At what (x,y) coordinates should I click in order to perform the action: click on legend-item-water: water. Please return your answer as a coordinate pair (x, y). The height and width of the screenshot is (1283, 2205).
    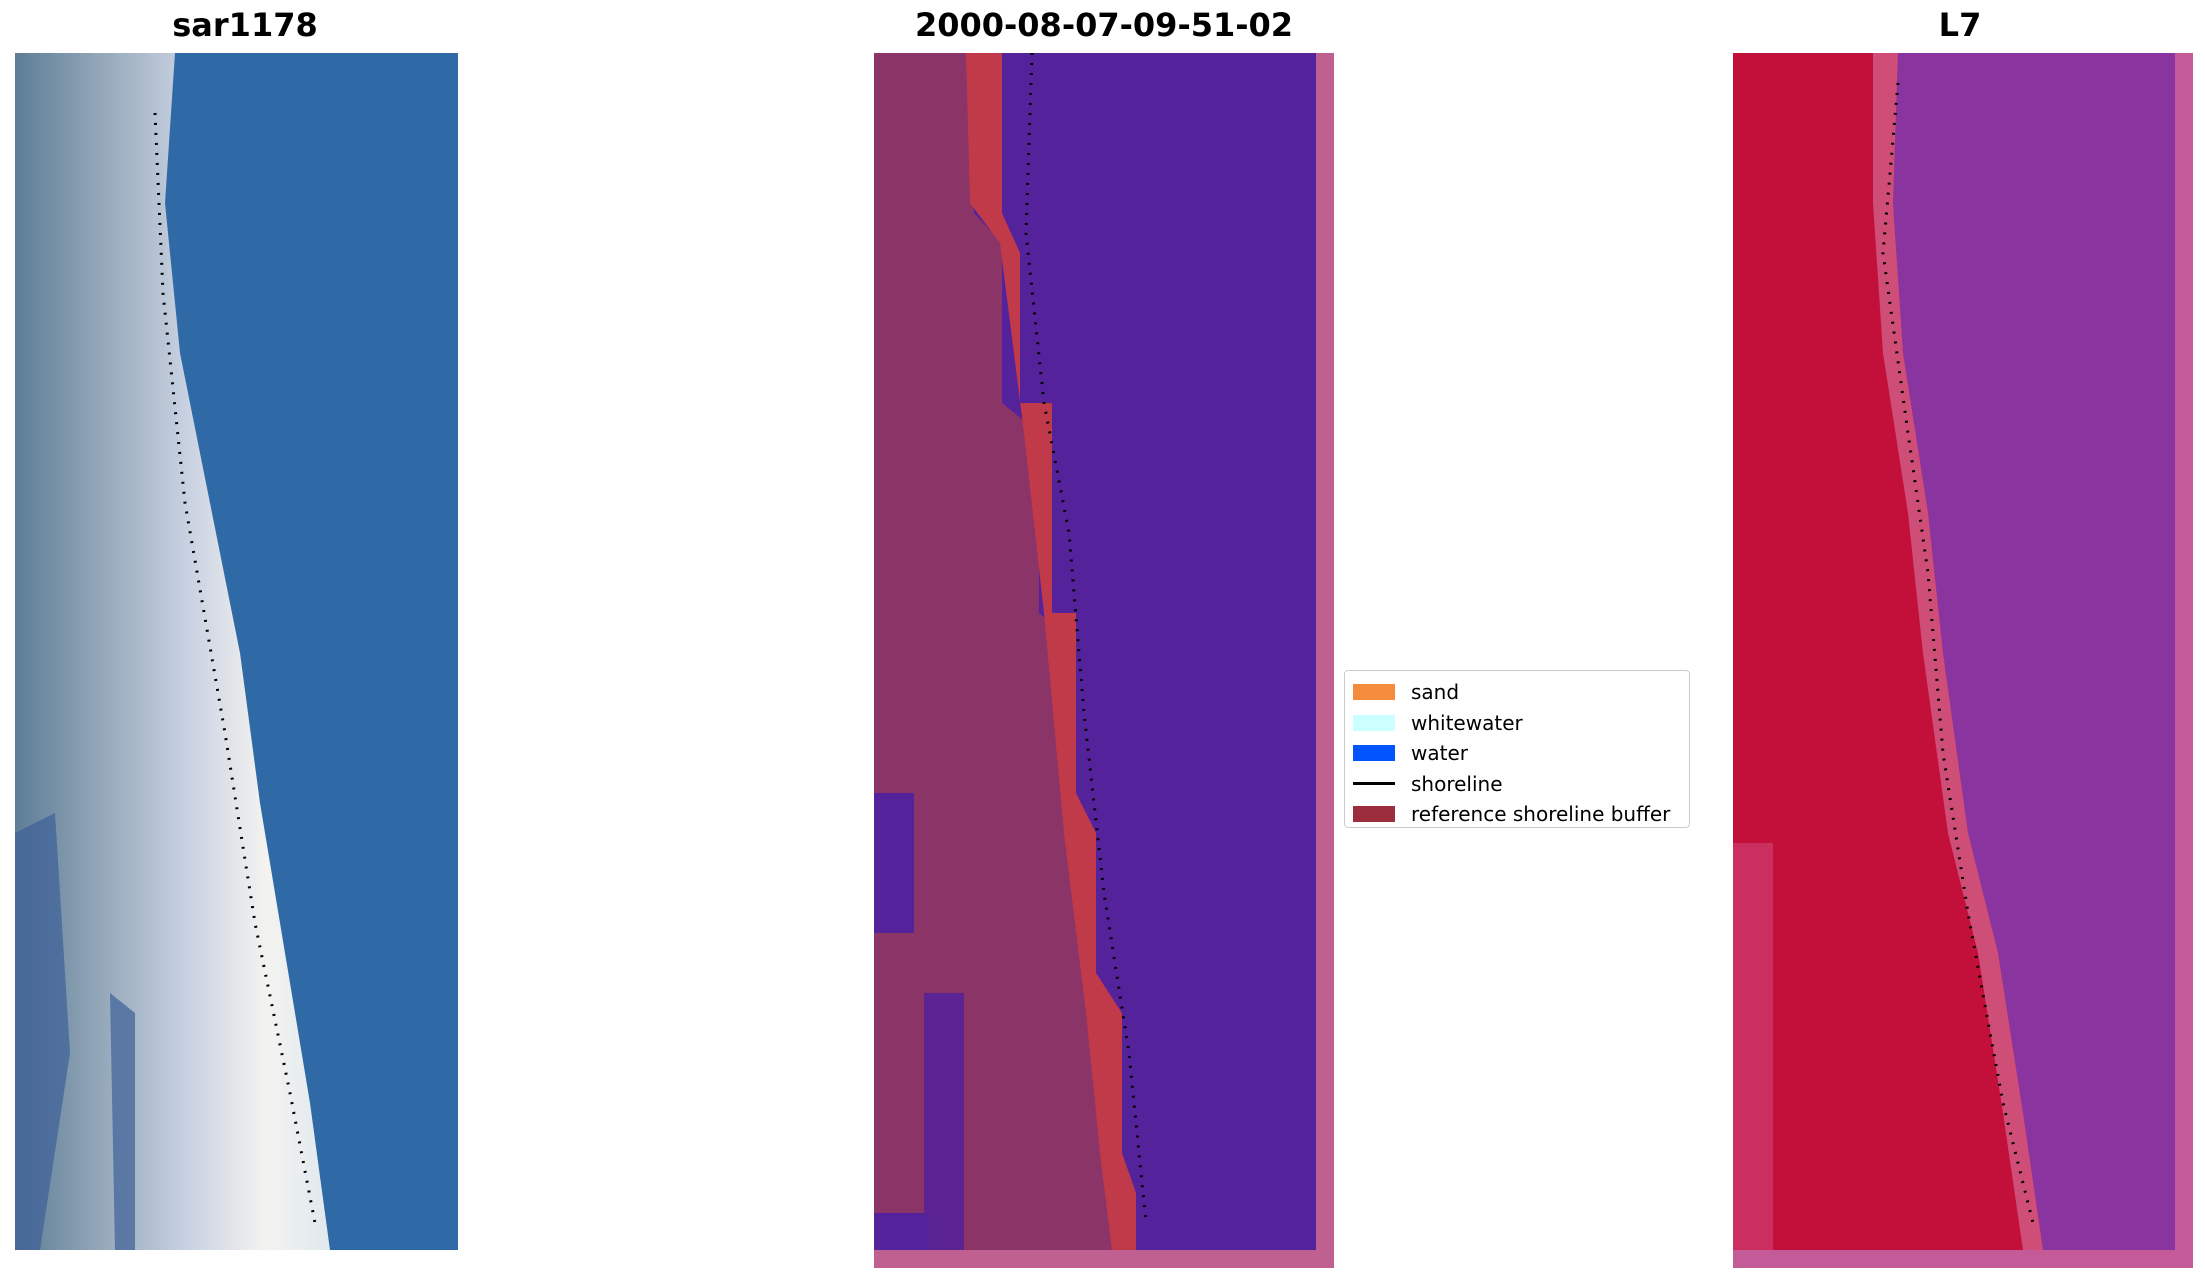
    Looking at the image, I should click on (1517, 753).